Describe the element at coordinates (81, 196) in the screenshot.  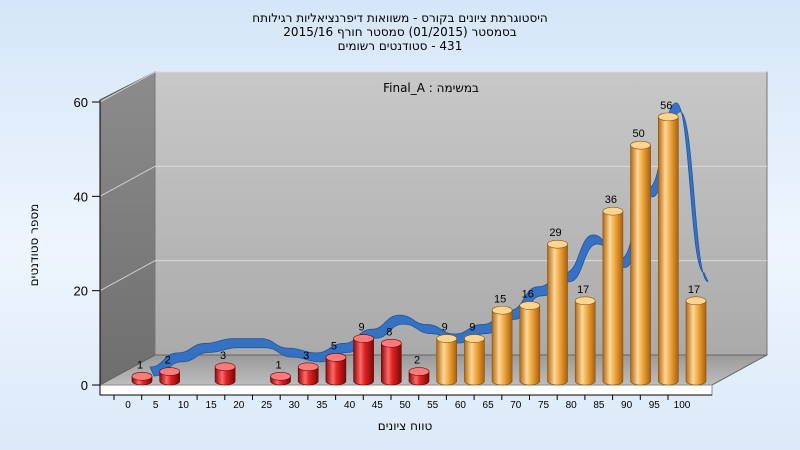
I see `y-tick-label: 40` at that location.